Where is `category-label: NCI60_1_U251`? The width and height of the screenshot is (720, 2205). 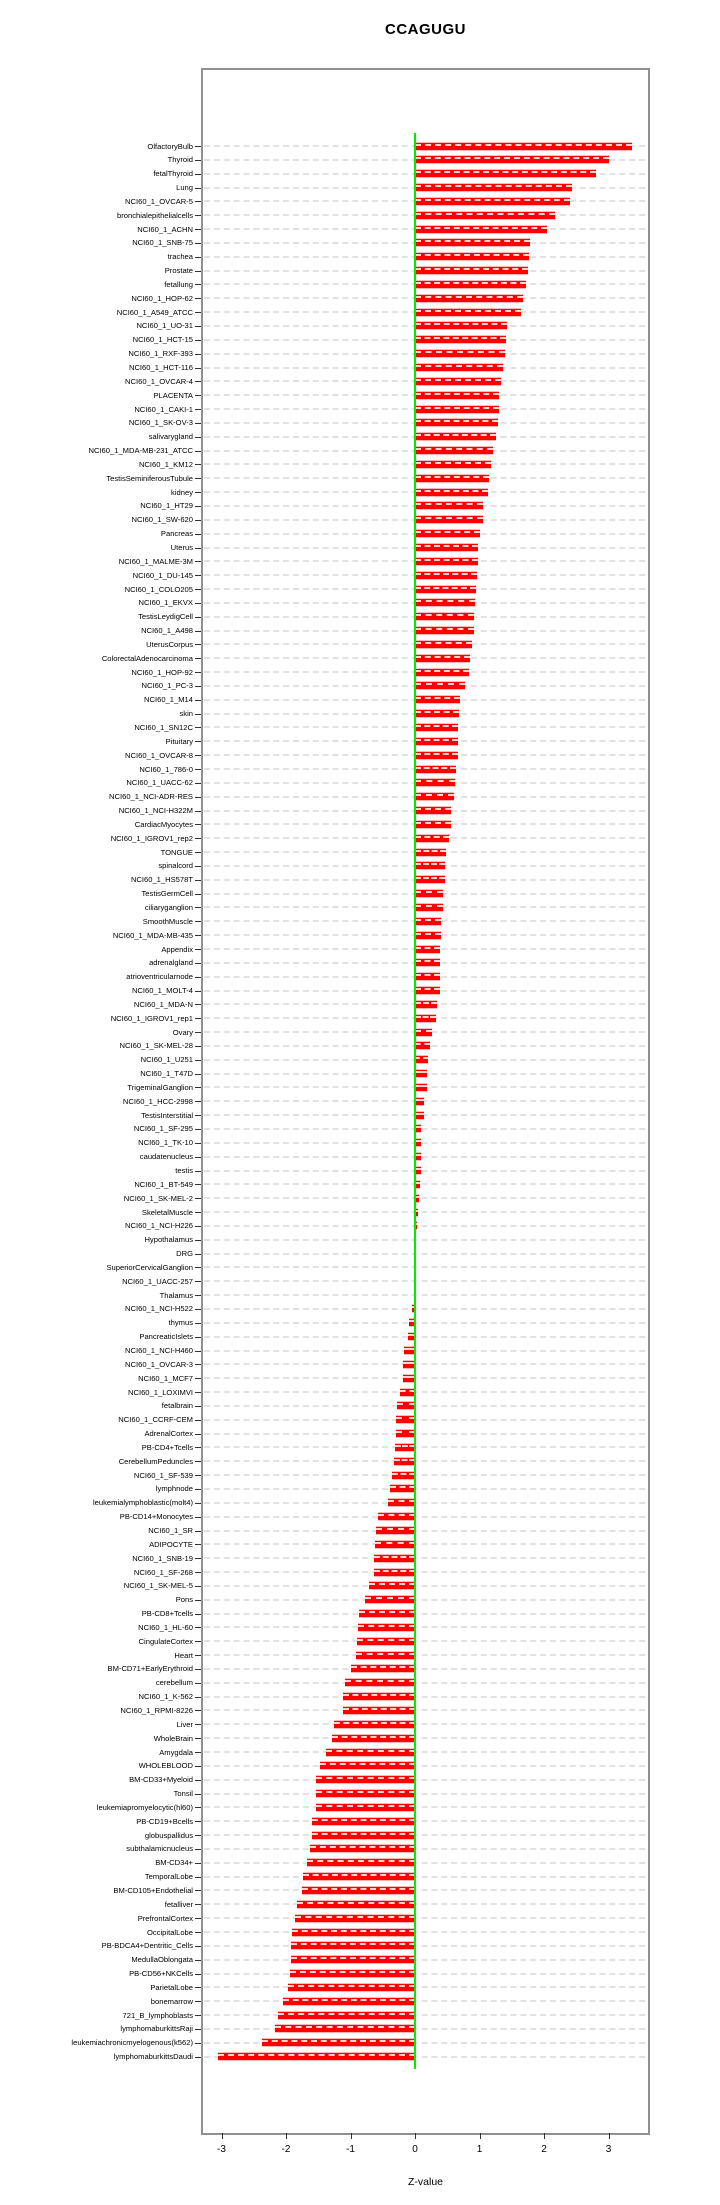 category-label: NCI60_1_U251 is located at coordinates (166, 1060).